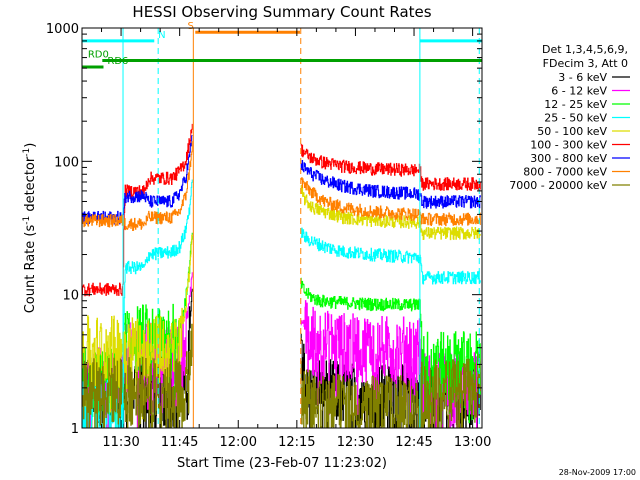 The image size is (640, 480). What do you see at coordinates (296, 442) in the screenshot?
I see `x-tick-label: 12:15` at bounding box center [296, 442].